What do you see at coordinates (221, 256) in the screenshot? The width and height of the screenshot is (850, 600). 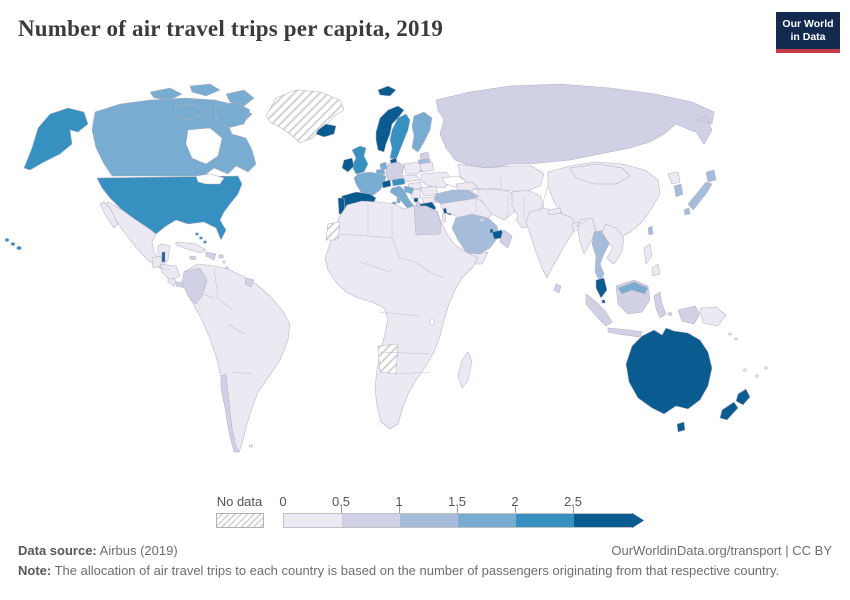 I see `country-puerto-rico` at bounding box center [221, 256].